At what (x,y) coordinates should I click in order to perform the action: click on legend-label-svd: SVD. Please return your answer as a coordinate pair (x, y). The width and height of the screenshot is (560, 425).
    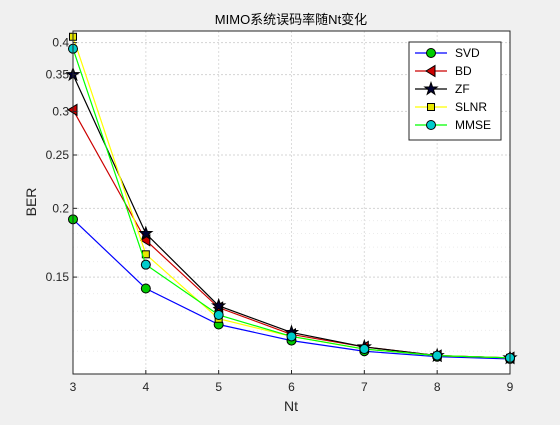
    Looking at the image, I should click on (467, 53).